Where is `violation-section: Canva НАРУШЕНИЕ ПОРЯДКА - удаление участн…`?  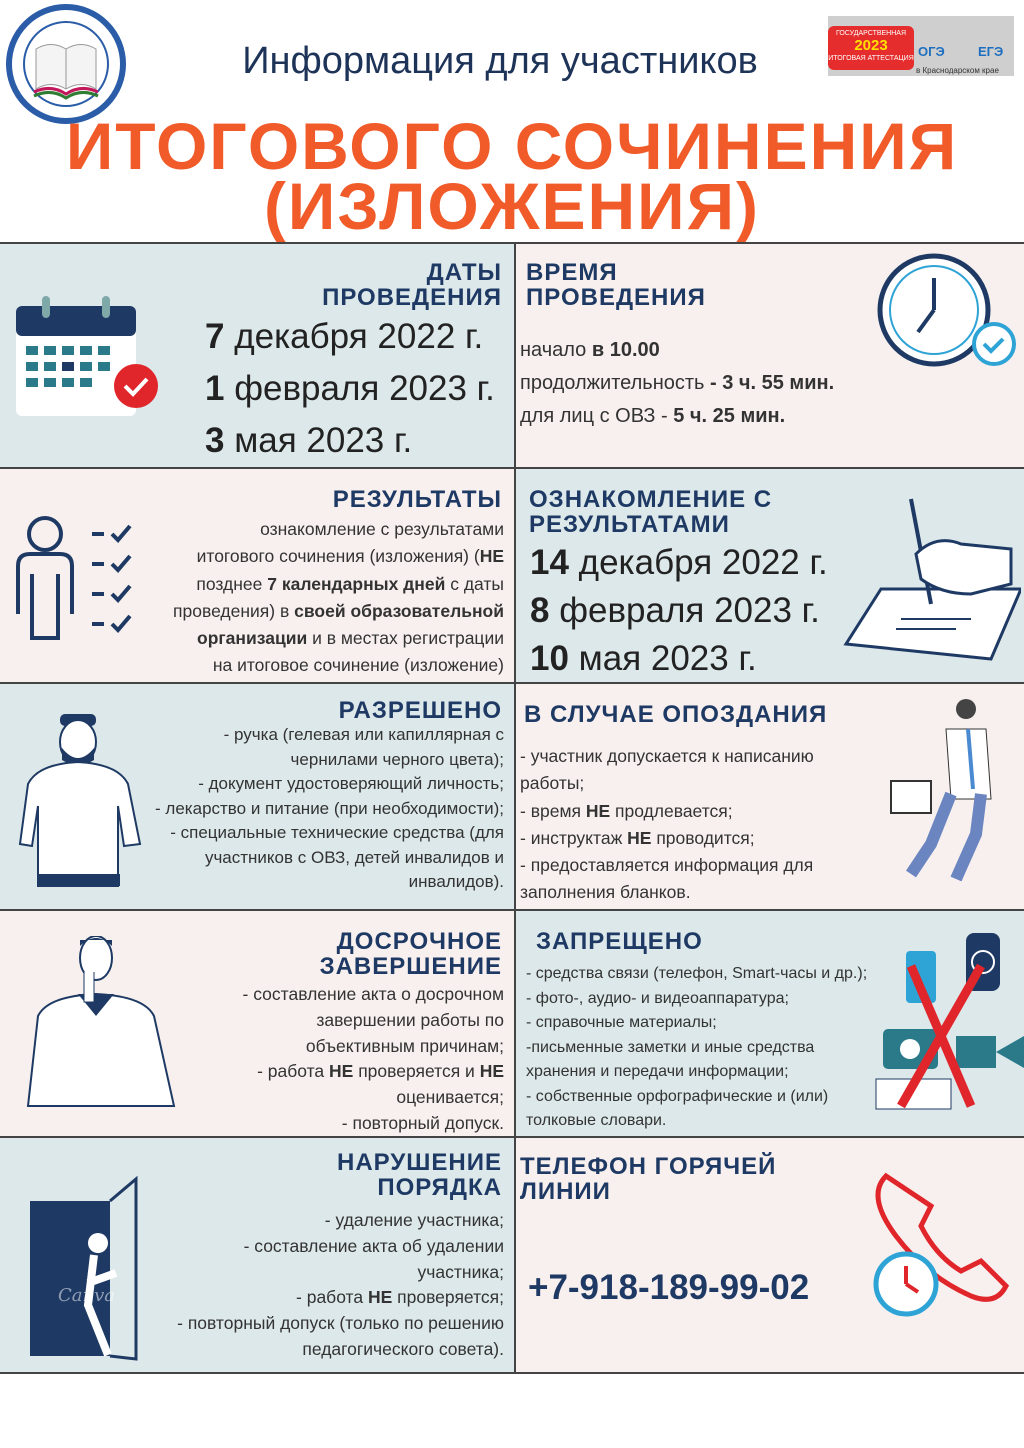
violation-section: Canva НАРУШЕНИЕ ПОРЯДКА - удаление участн… is located at coordinates (258, 1256).